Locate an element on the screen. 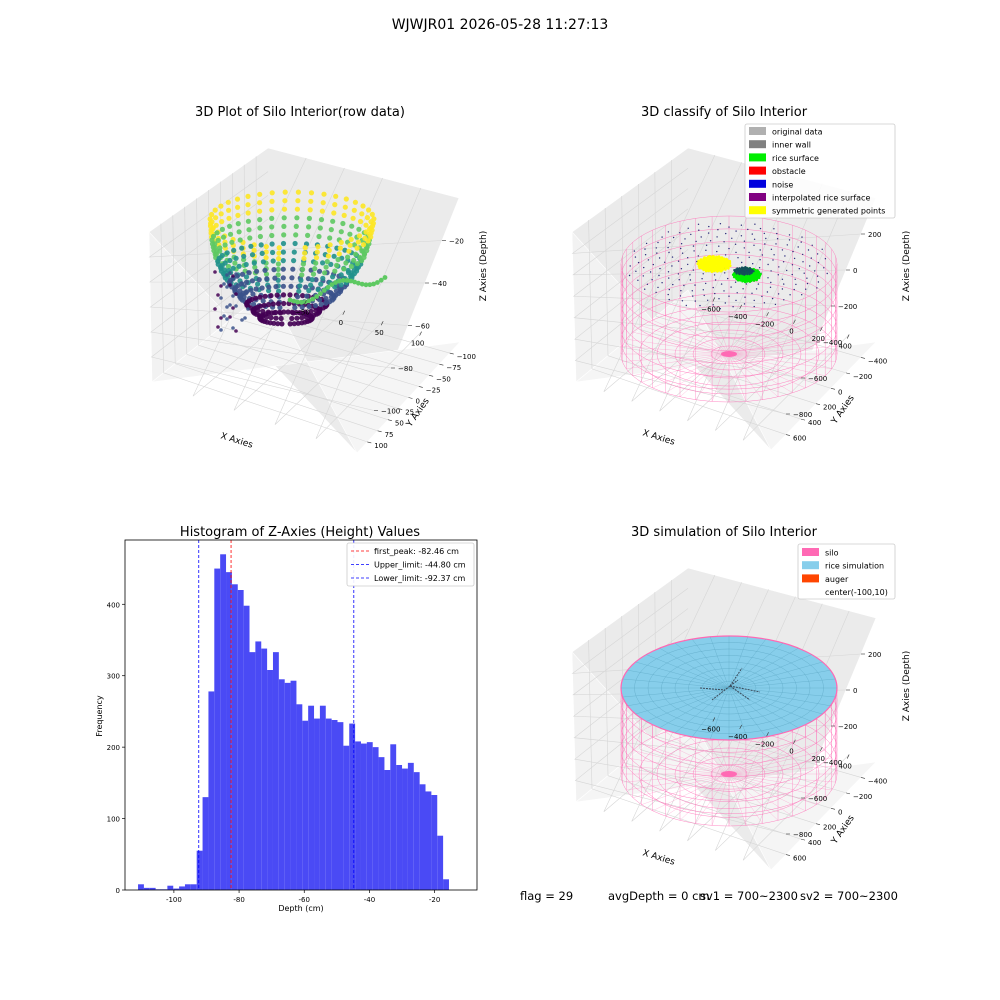 Image resolution: width=1000 pixels, height=1000 pixels. x-tick-label: 0 is located at coordinates (791, 752).